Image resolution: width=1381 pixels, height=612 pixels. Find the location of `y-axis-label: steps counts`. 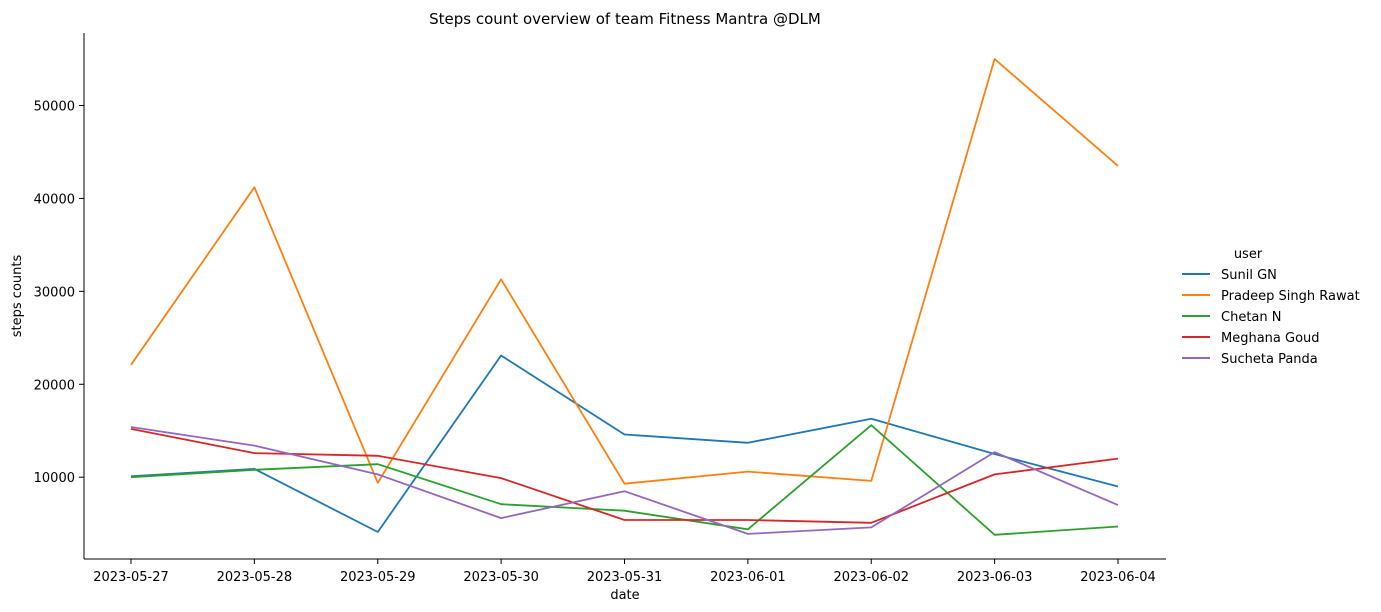

y-axis-label: steps counts is located at coordinates (17, 296).